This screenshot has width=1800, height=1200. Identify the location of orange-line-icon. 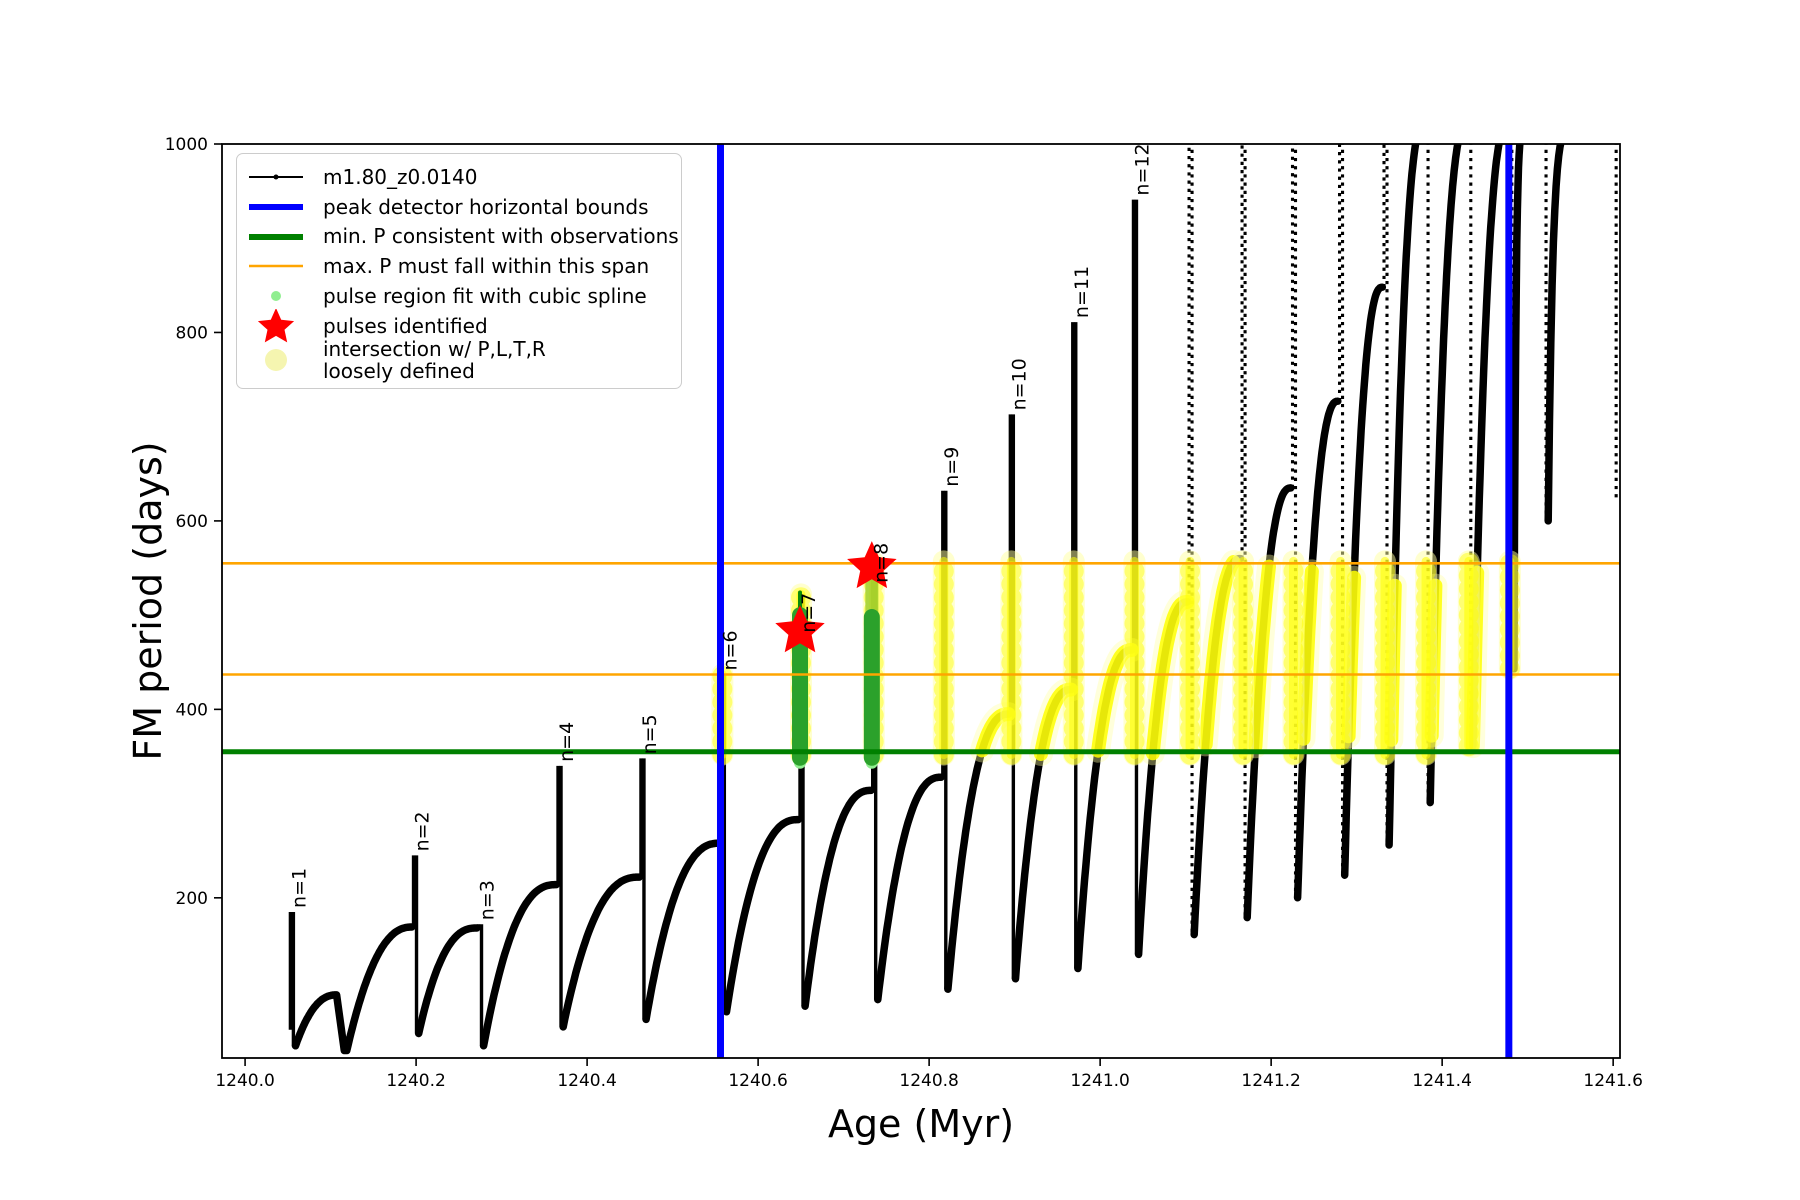
(276, 266).